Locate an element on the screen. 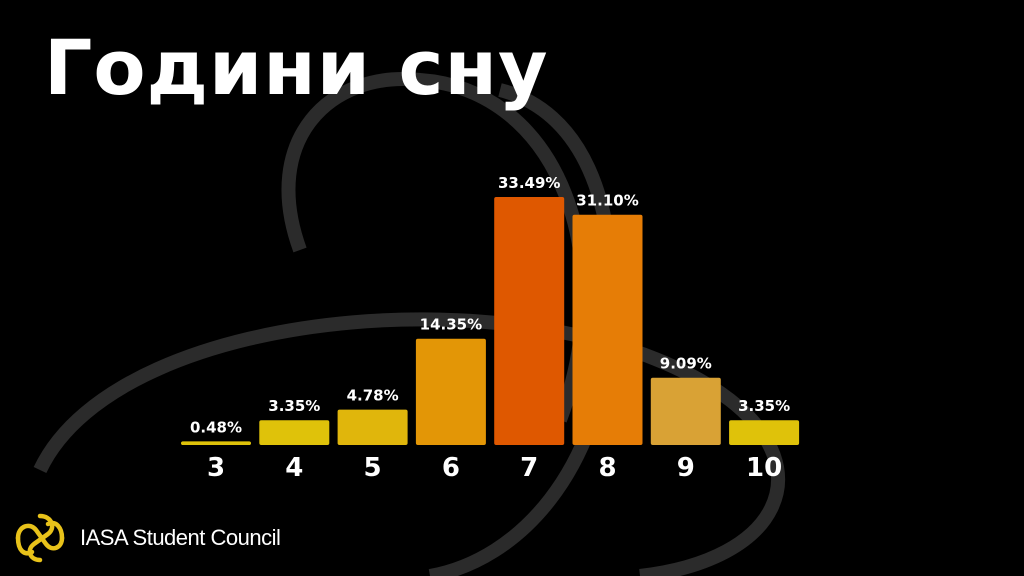  value-label-5: 4.78% is located at coordinates (373, 396).